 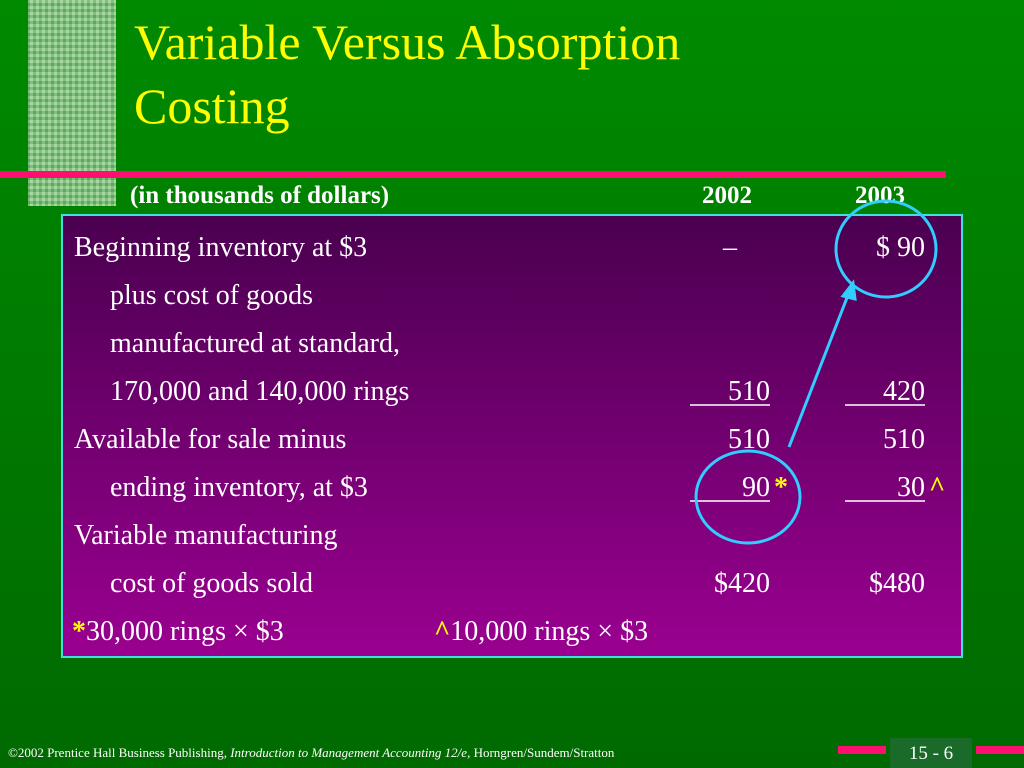 What do you see at coordinates (544, 752) in the screenshot?
I see `authors: Horngren/Sundem/Stratton` at bounding box center [544, 752].